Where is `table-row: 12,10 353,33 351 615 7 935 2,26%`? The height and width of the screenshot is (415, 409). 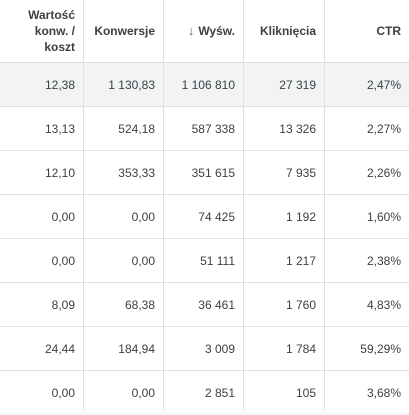 table-row: 12,10 353,33 351 615 7 935 2,26% is located at coordinates (204, 173).